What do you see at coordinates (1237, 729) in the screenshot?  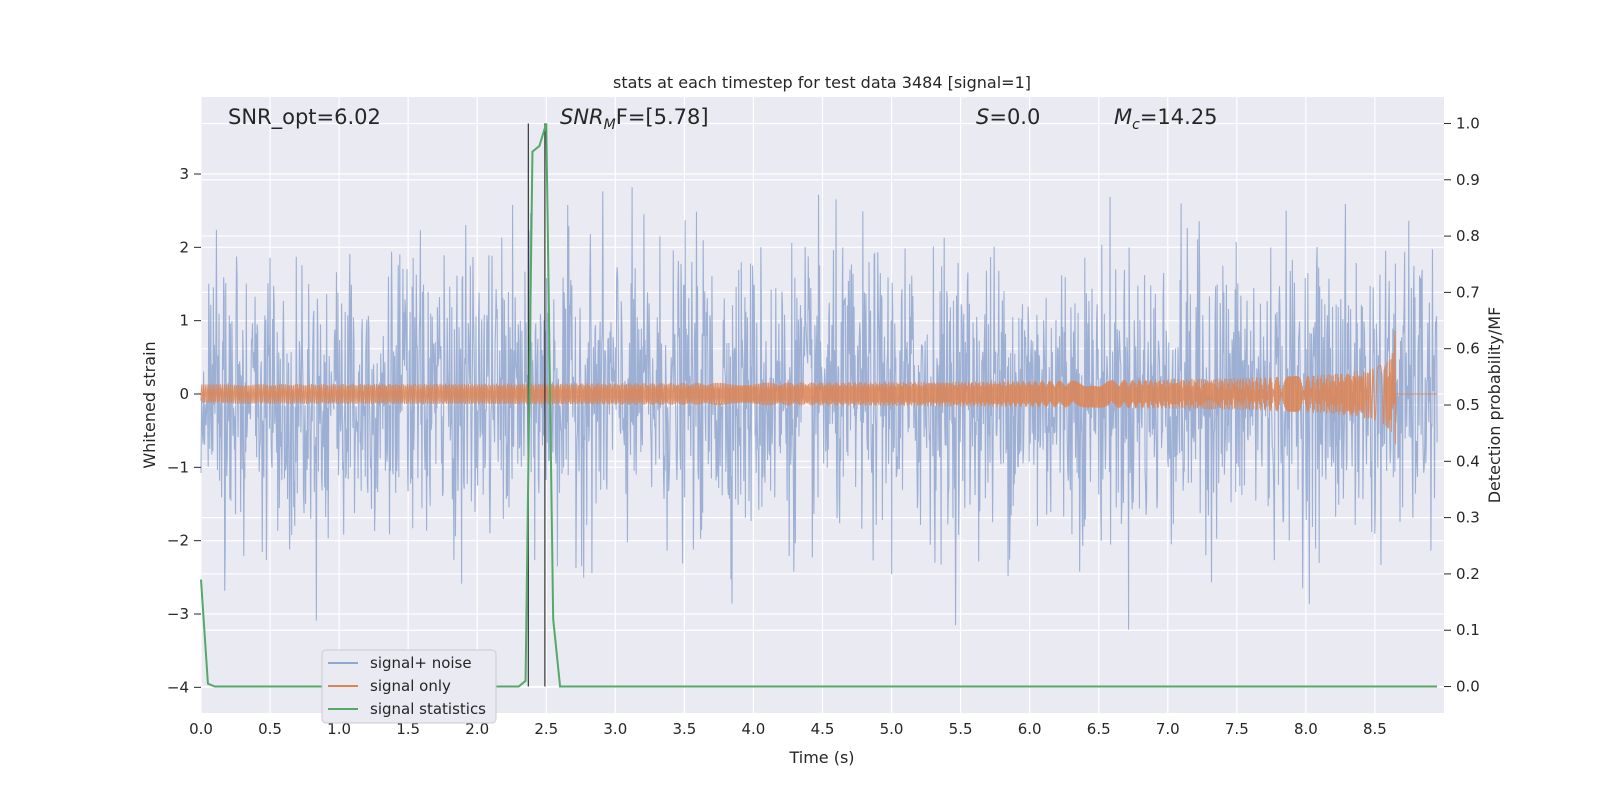 I see `x-tick-label: 7.5` at bounding box center [1237, 729].